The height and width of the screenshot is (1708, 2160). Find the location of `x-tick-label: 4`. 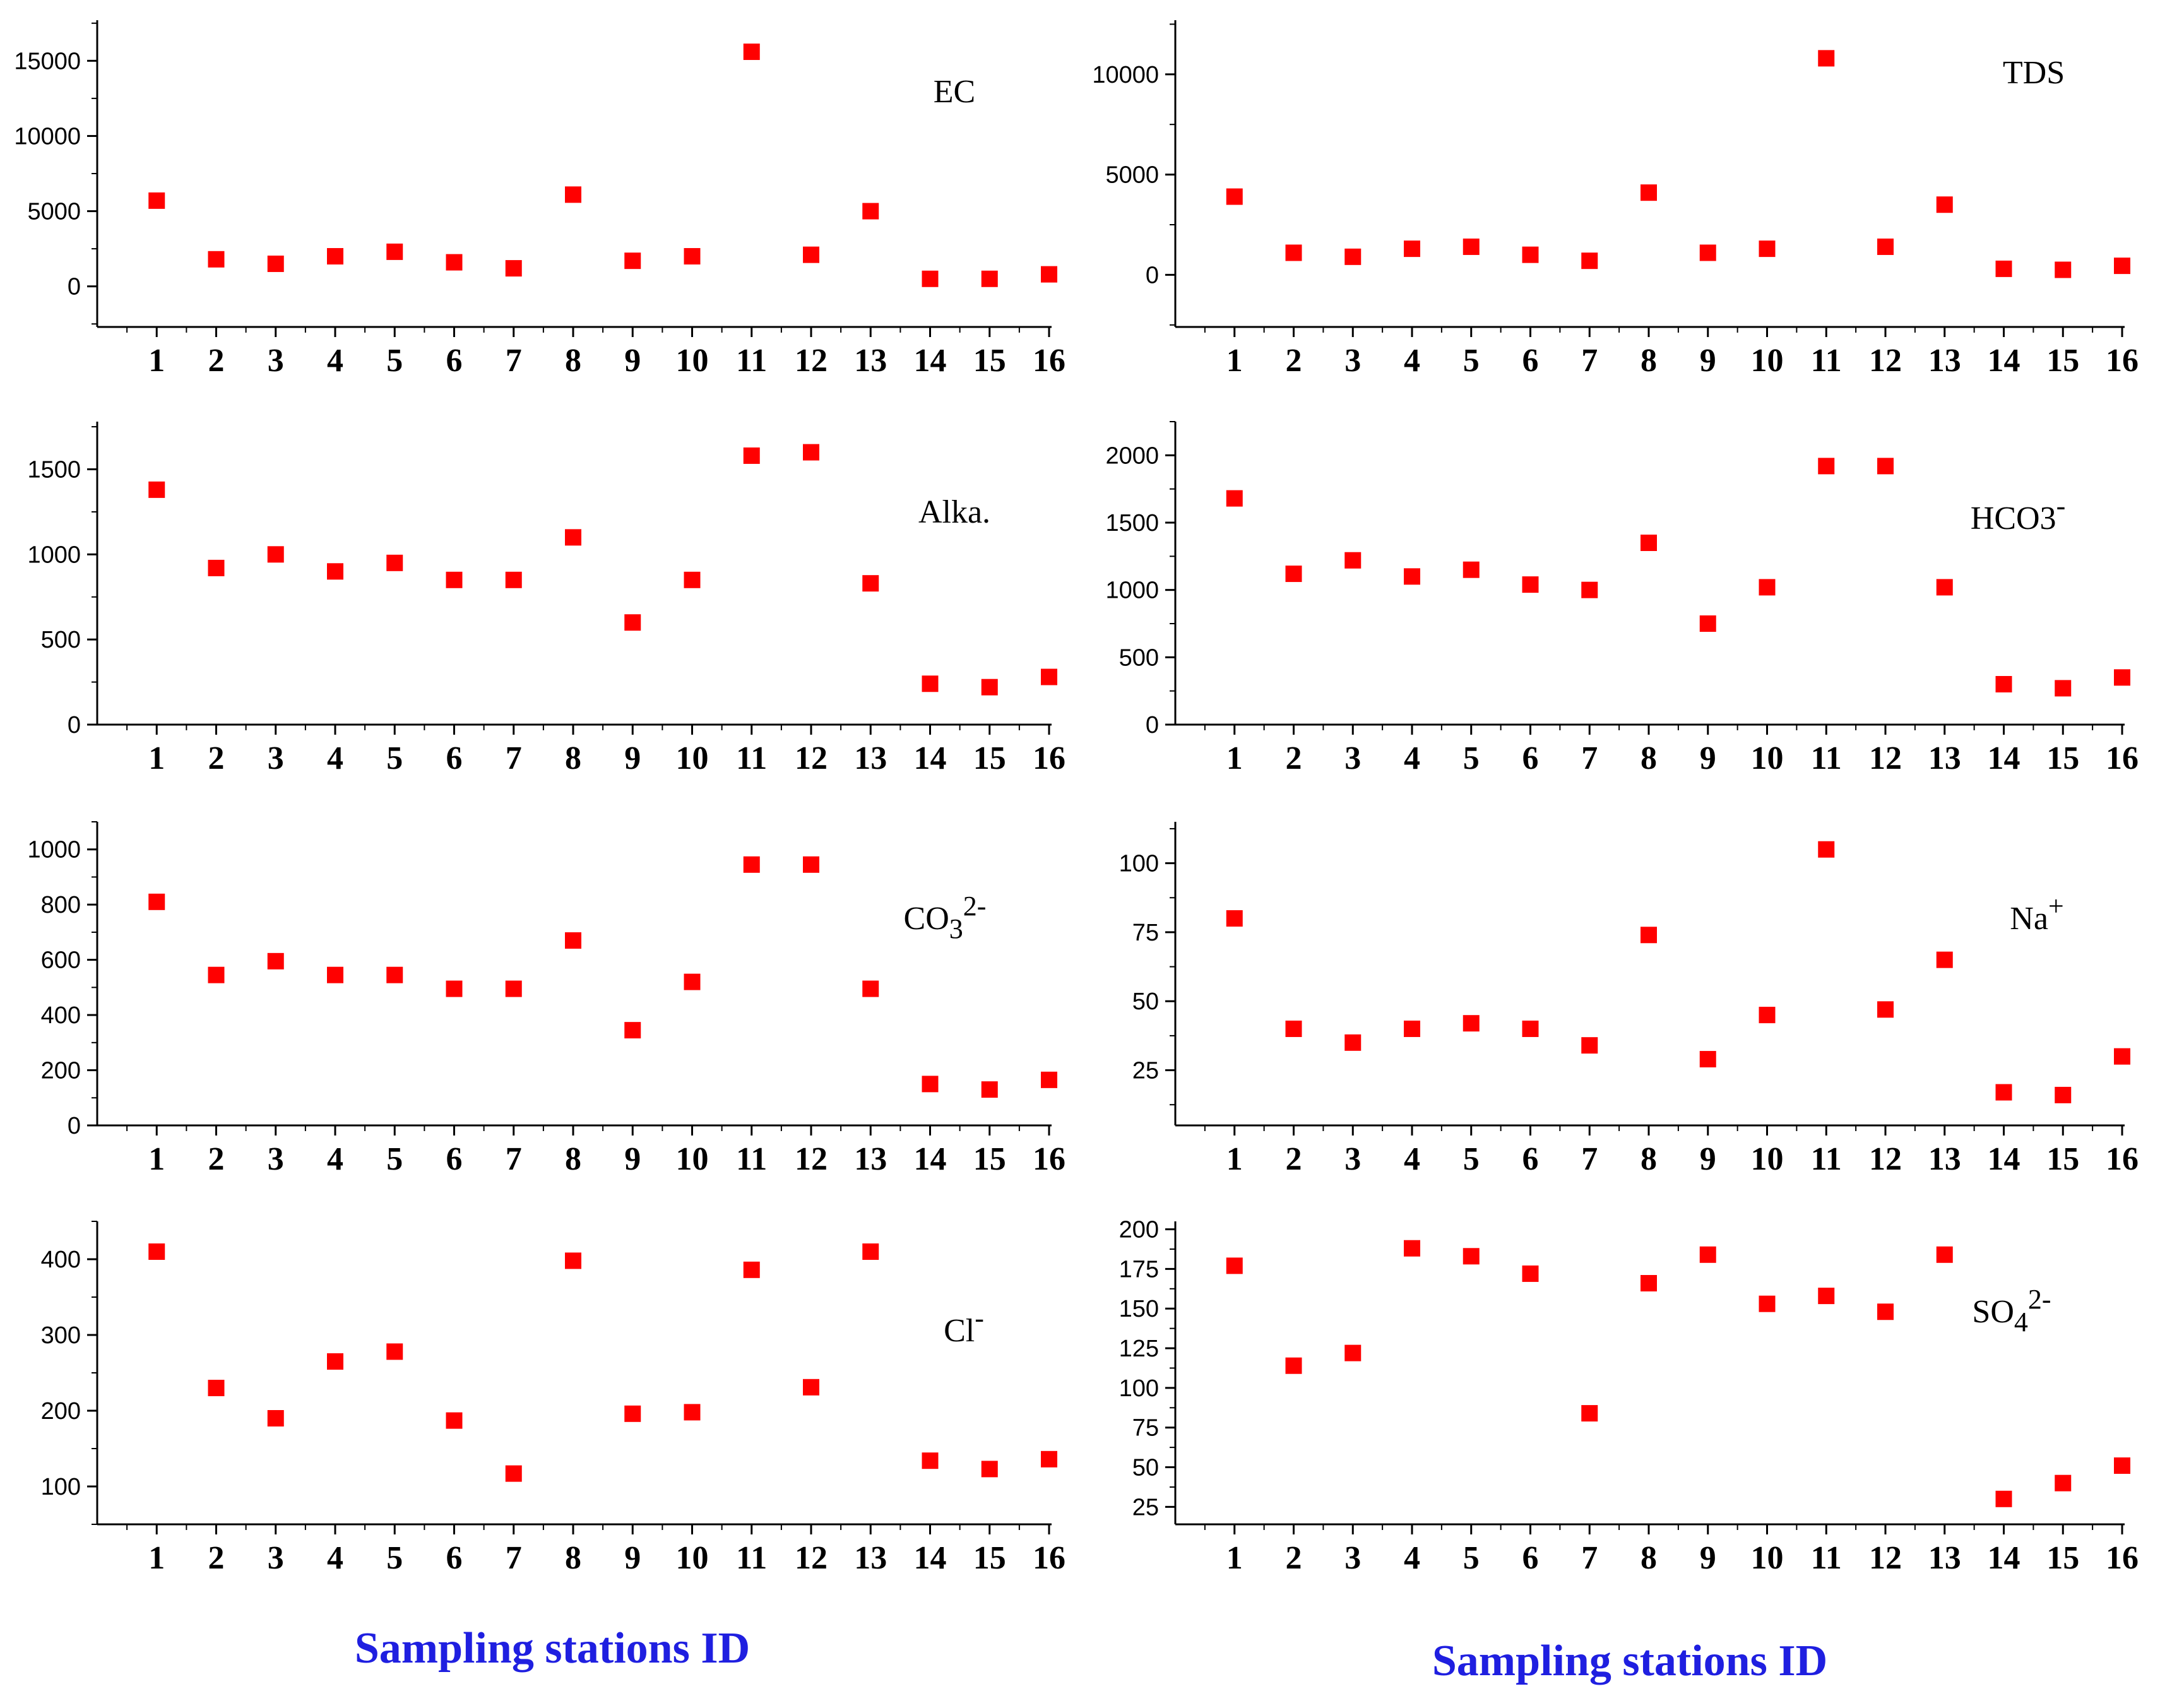

x-tick-label: 4 is located at coordinates (1412, 758).